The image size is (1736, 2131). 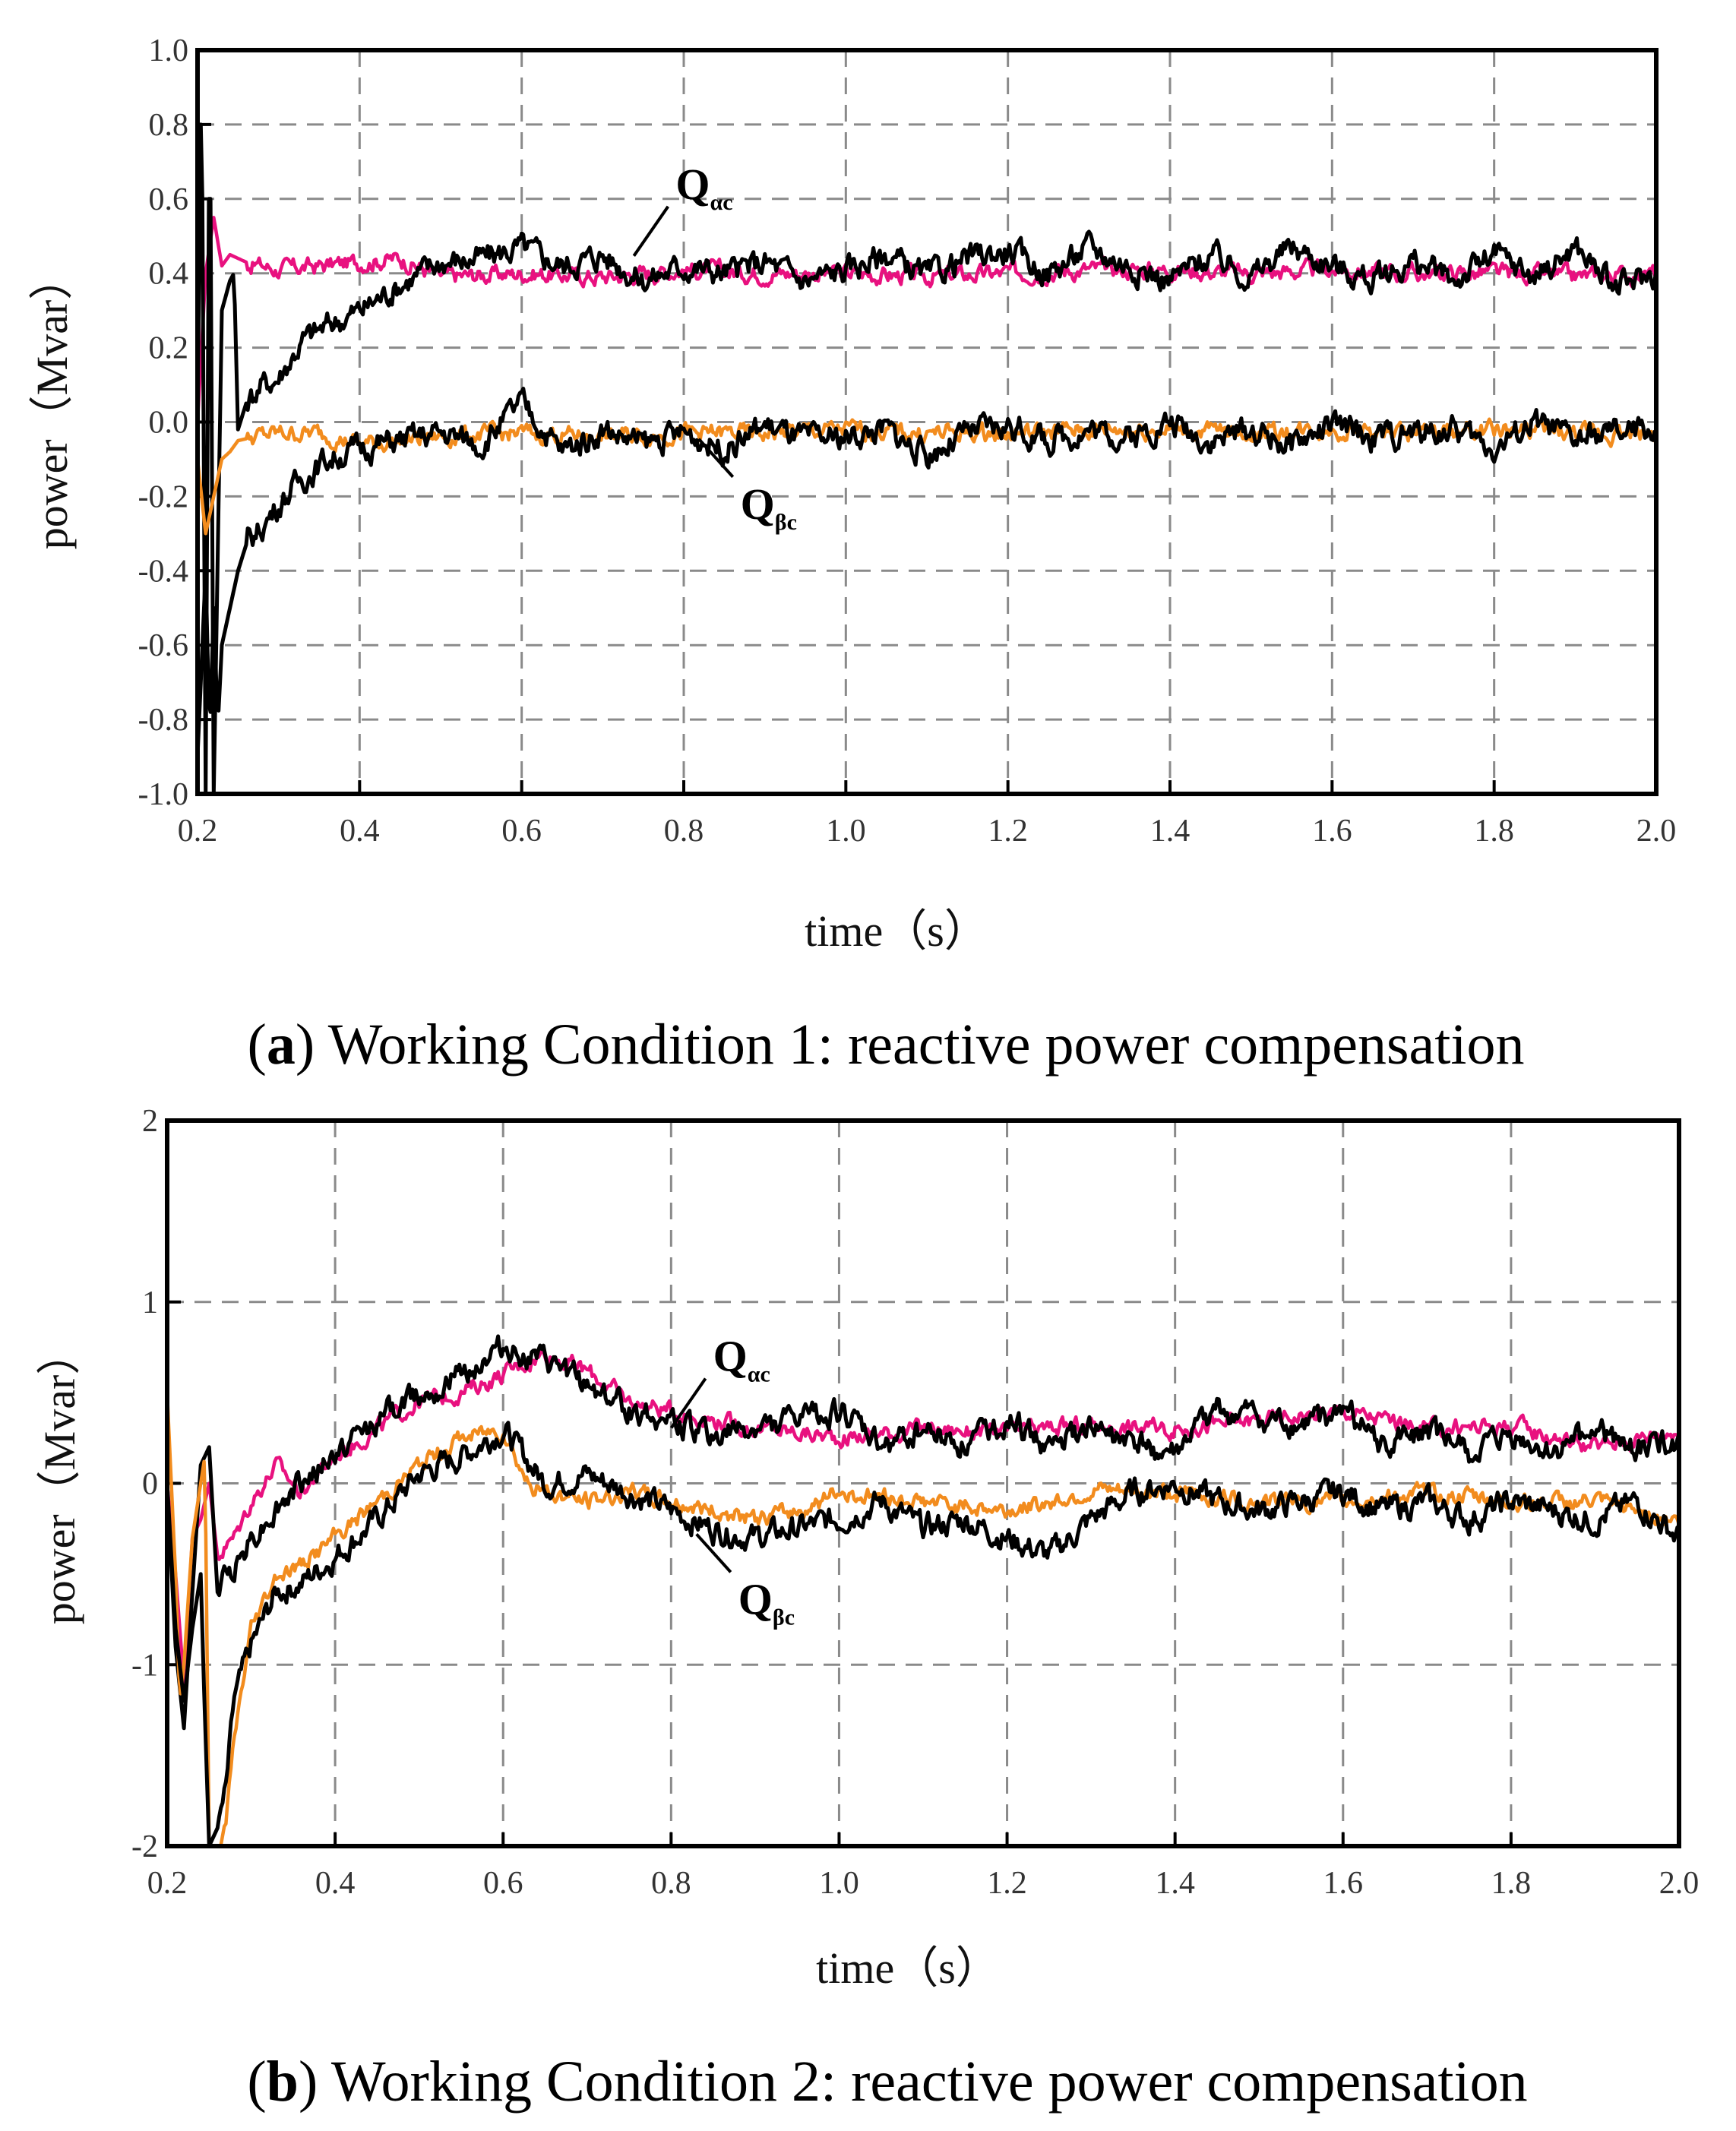 What do you see at coordinates (169, 275) in the screenshot?
I see `y-tick-label: 0.4` at bounding box center [169, 275].